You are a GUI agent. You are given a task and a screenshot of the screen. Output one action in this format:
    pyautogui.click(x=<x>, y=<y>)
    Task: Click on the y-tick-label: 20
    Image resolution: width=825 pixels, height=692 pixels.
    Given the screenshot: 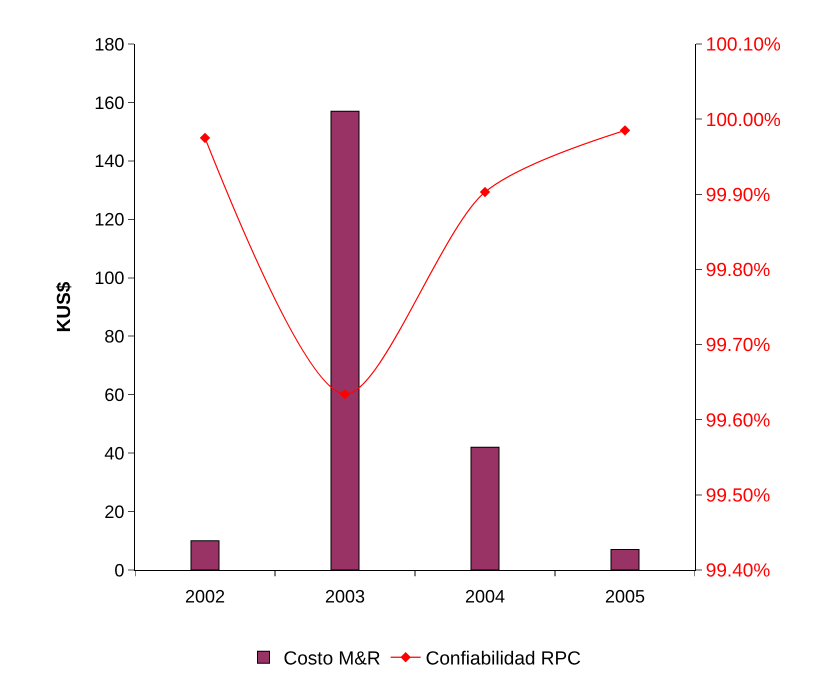 What is the action you would take?
    pyautogui.click(x=114, y=512)
    